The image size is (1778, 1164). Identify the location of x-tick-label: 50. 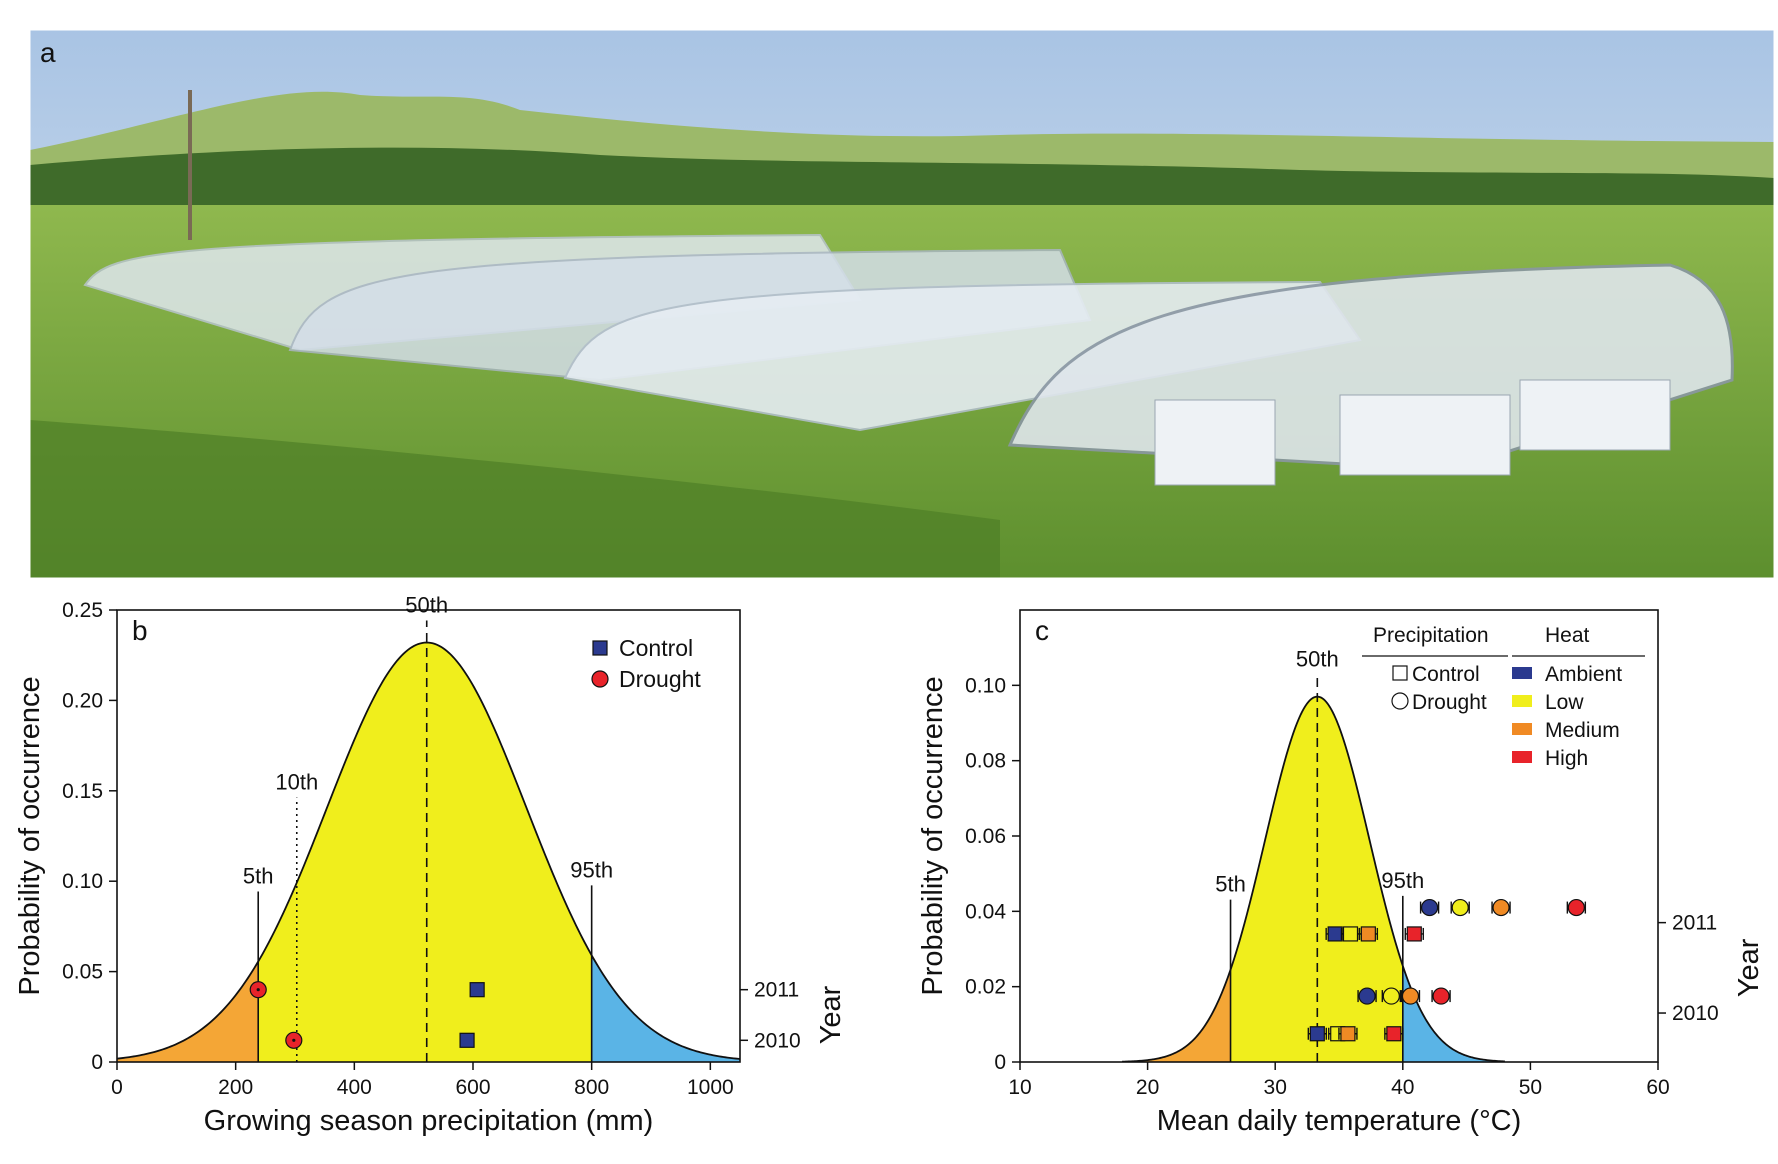
(1530, 1087).